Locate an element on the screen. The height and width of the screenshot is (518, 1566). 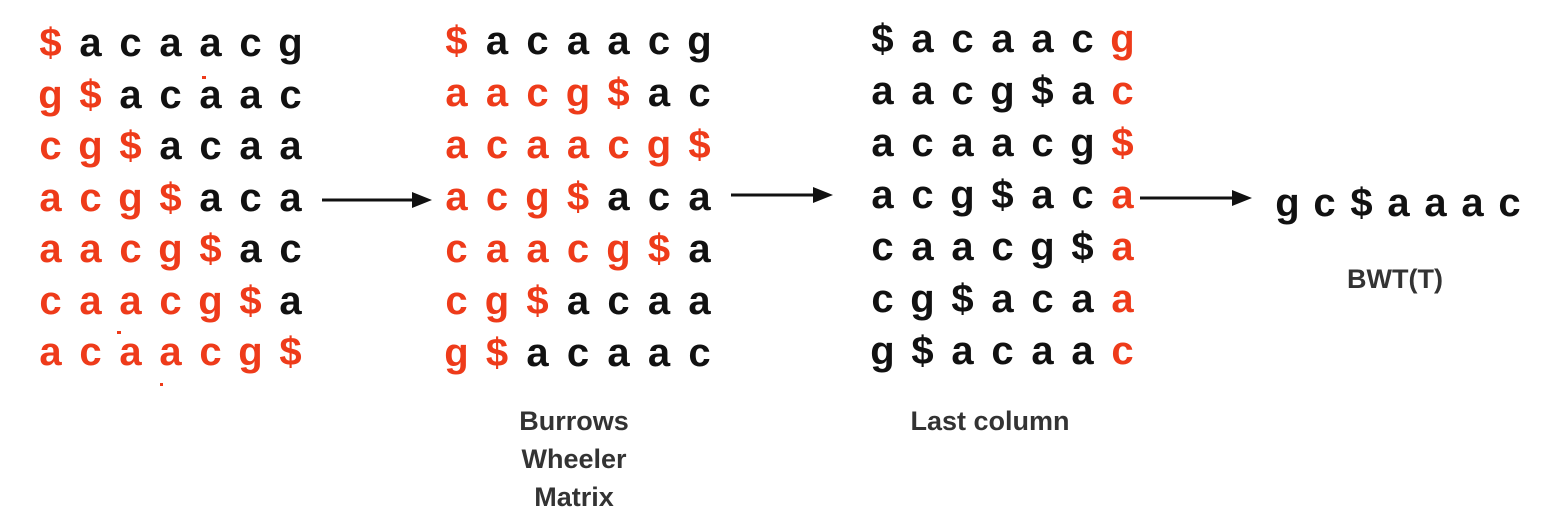
bwt-result: g c $ a a a c is located at coordinates (1398, 208).